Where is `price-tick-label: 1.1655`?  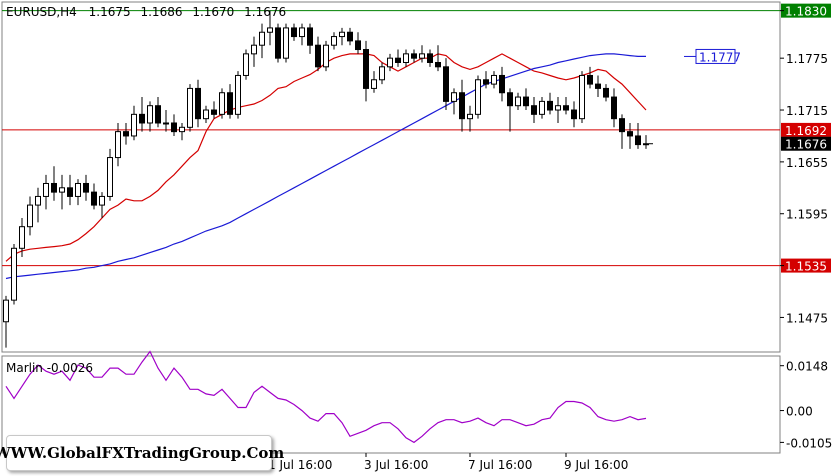
price-tick-label: 1.1655 is located at coordinates (807, 163).